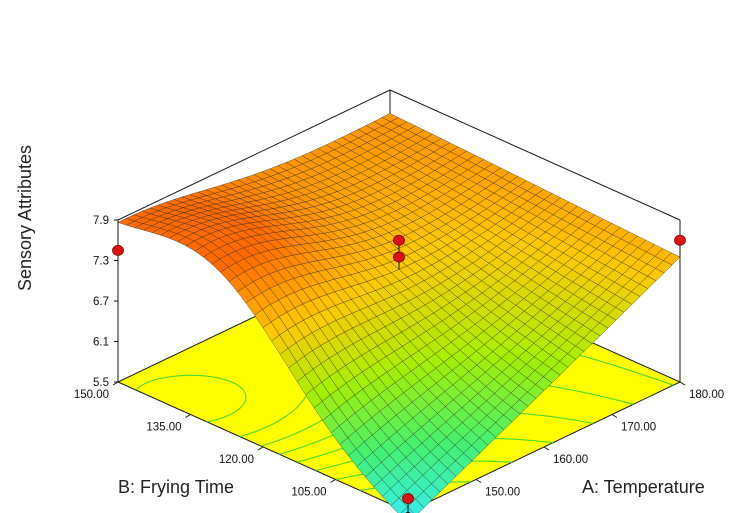 This screenshot has width=730, height=513. I want to click on z-tick-label: 5.5, so click(101, 383).